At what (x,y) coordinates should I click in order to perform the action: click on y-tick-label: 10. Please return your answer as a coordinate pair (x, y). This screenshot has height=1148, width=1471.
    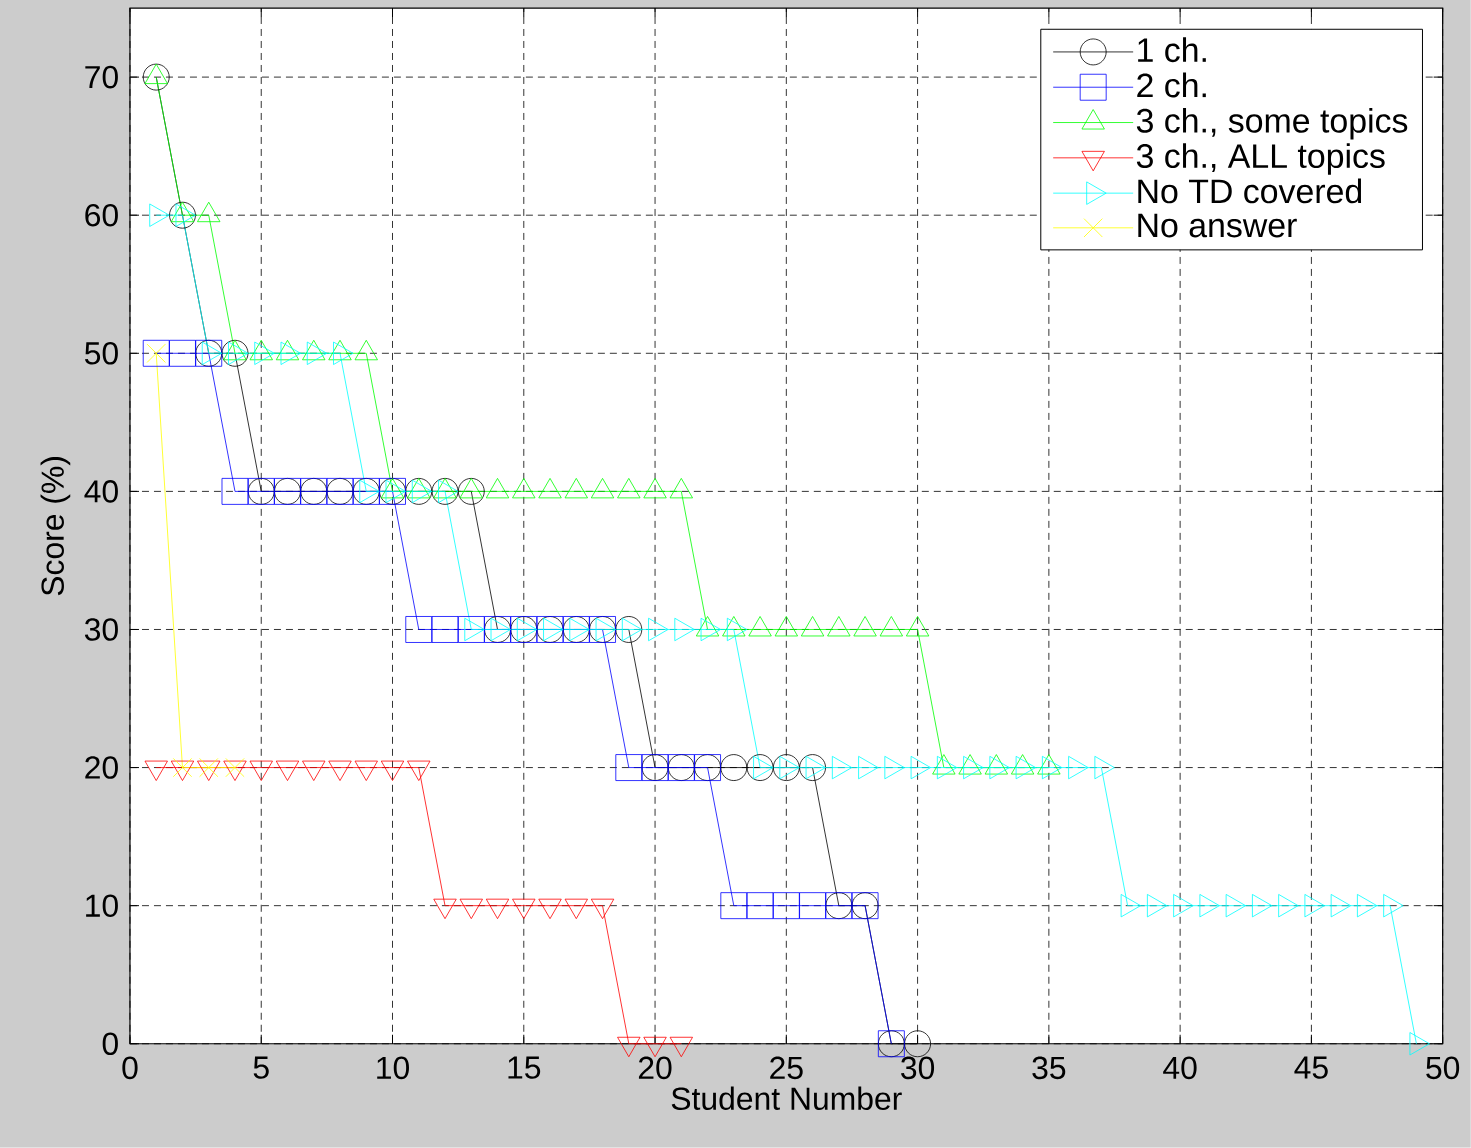
    Looking at the image, I should click on (102, 906).